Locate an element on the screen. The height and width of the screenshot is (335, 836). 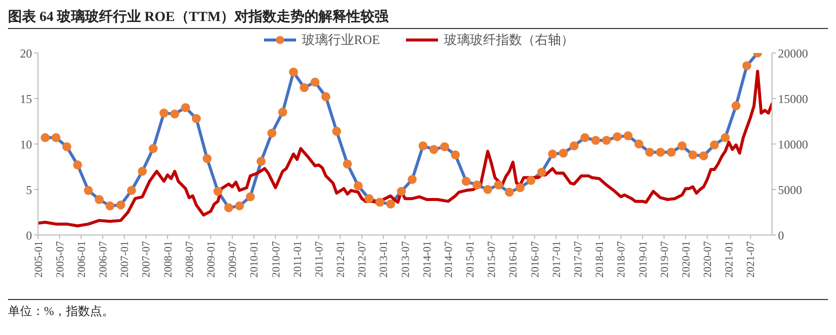
x-tick-label: 2021-01 is located at coordinates (730, 259).